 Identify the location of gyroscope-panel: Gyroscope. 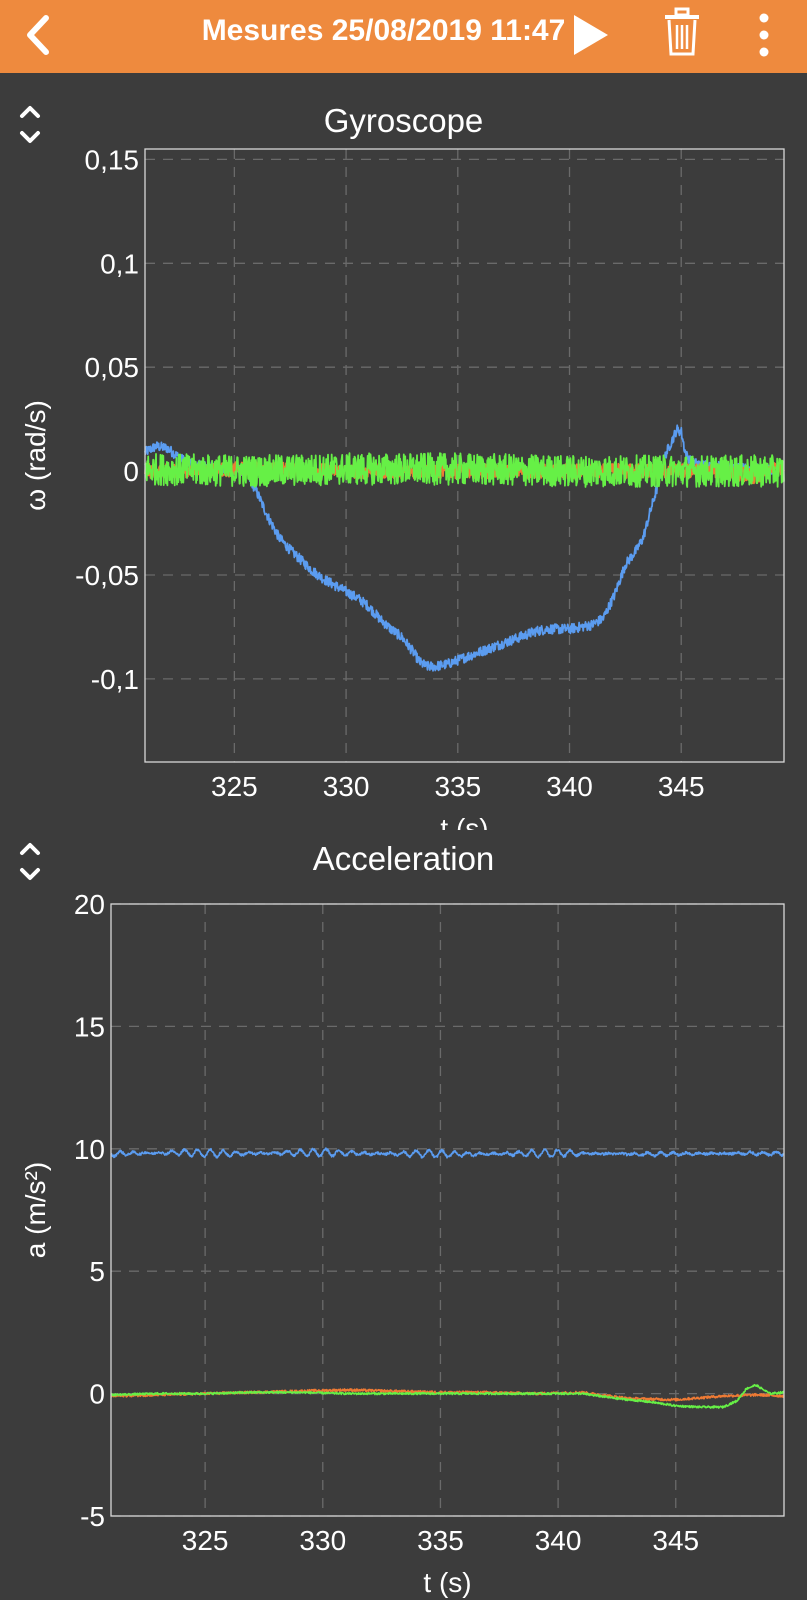
(250, 124).